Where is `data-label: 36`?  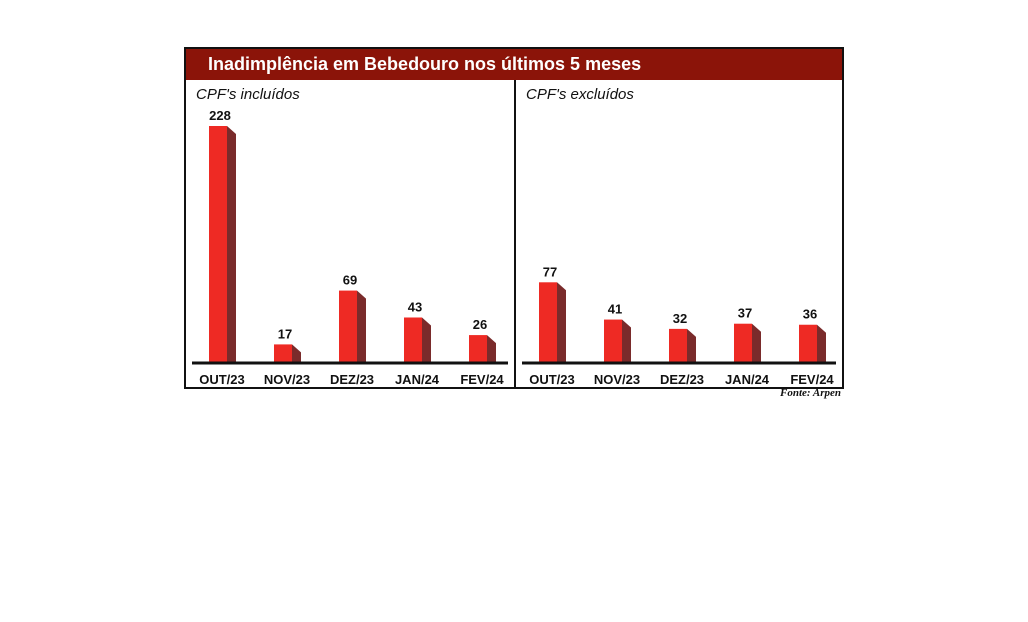
data-label: 36 is located at coordinates (810, 314).